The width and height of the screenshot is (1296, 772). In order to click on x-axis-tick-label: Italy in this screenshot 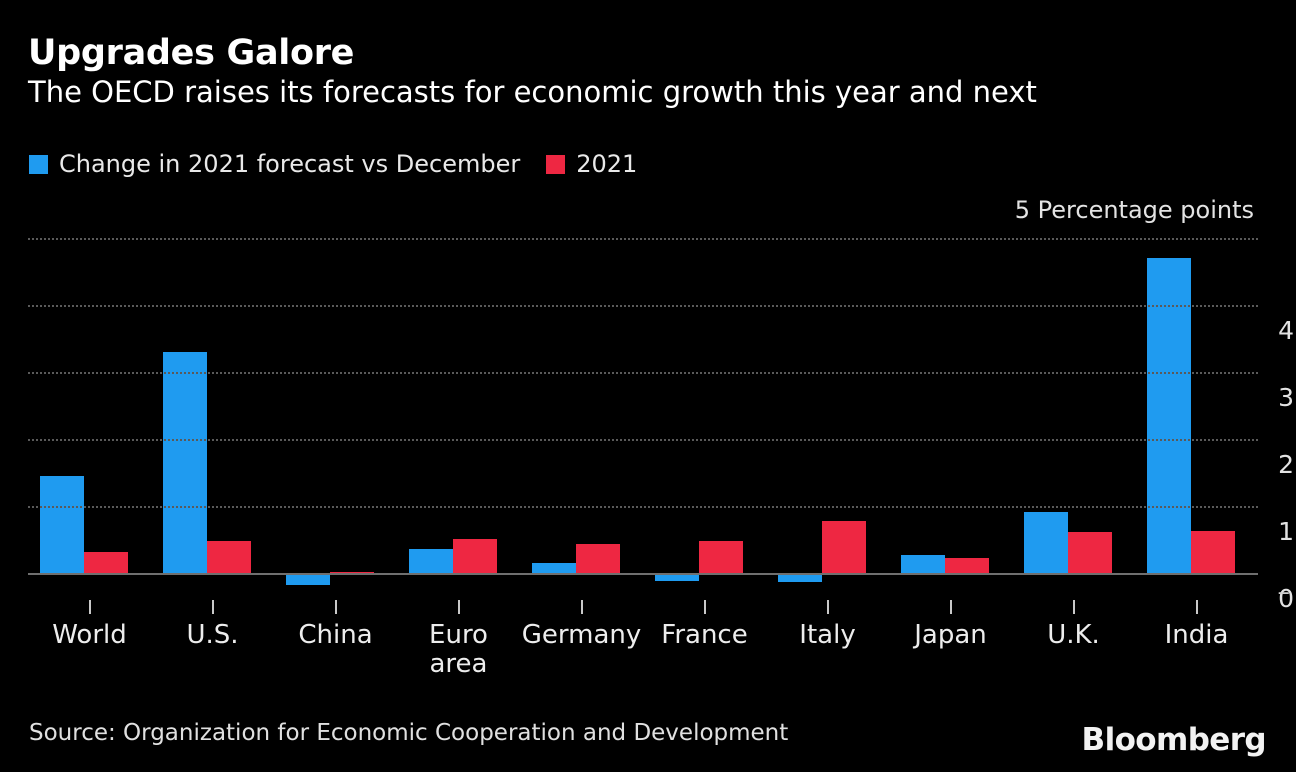, I will do `click(827, 635)`.